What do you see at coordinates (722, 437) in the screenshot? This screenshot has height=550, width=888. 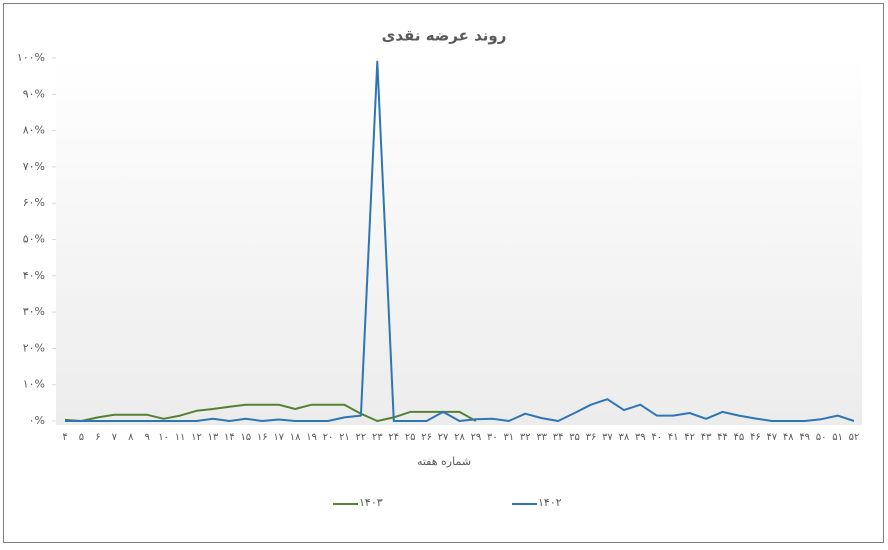 I see `x-tick-label: ۴۴` at bounding box center [722, 437].